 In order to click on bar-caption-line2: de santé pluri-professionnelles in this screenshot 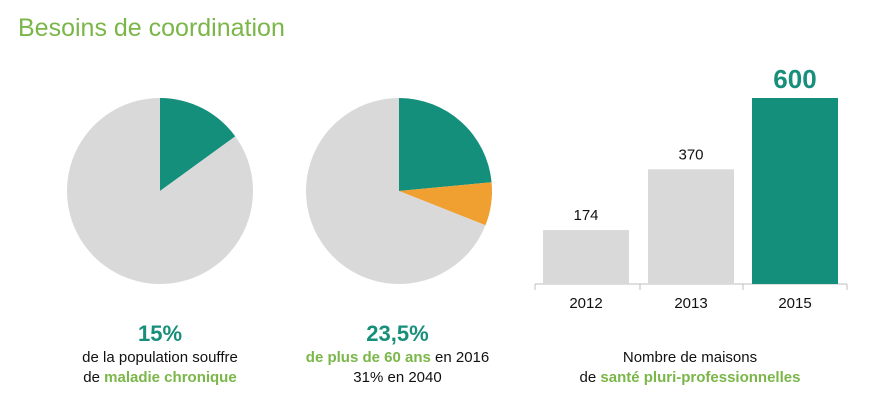, I will do `click(690, 378)`.